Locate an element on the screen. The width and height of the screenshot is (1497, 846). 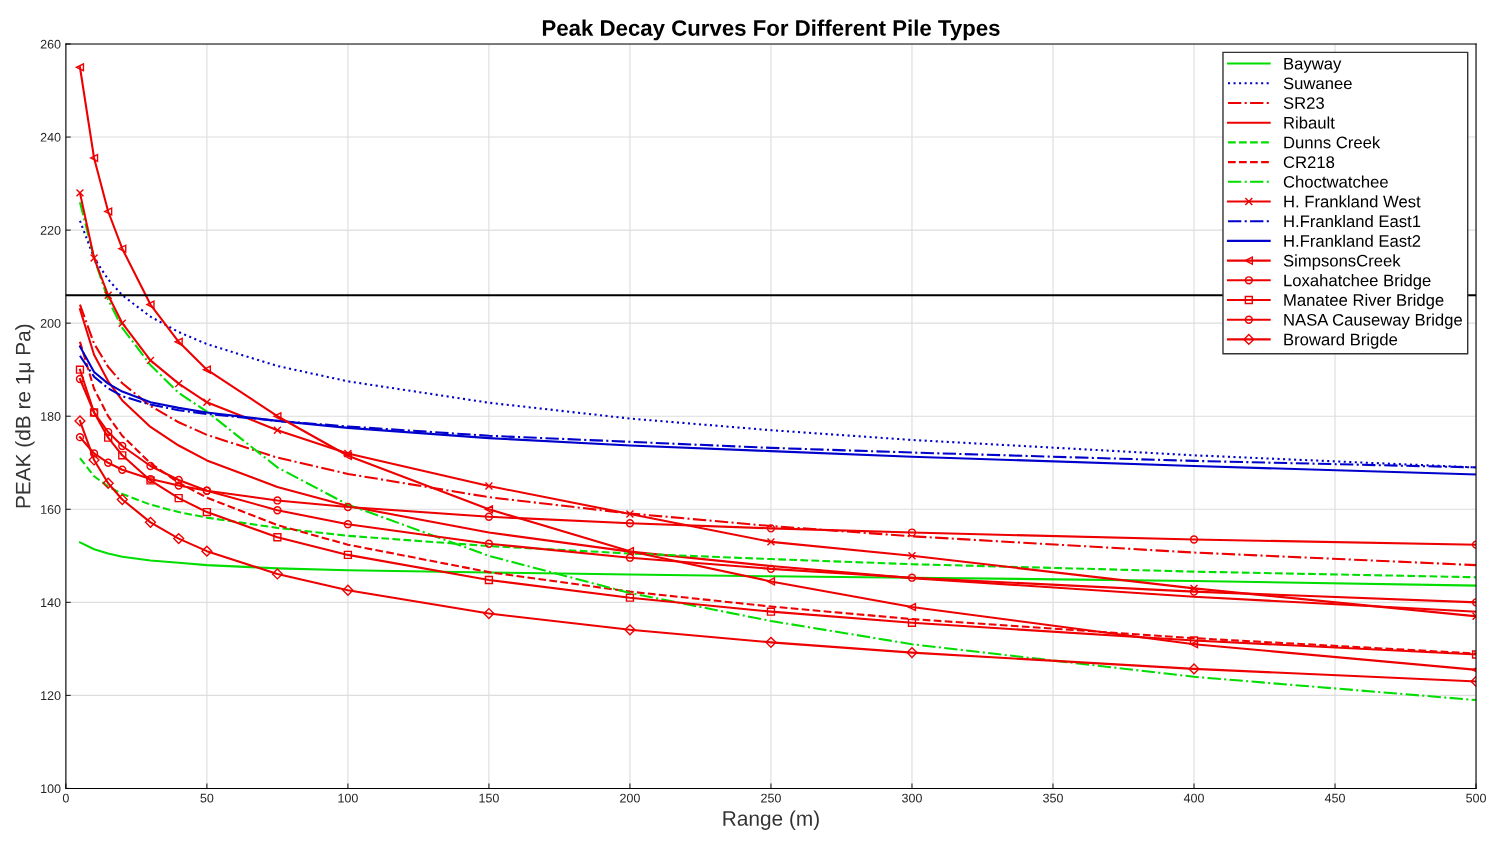
legend-label: Manatee River Bridge is located at coordinates (1364, 301).